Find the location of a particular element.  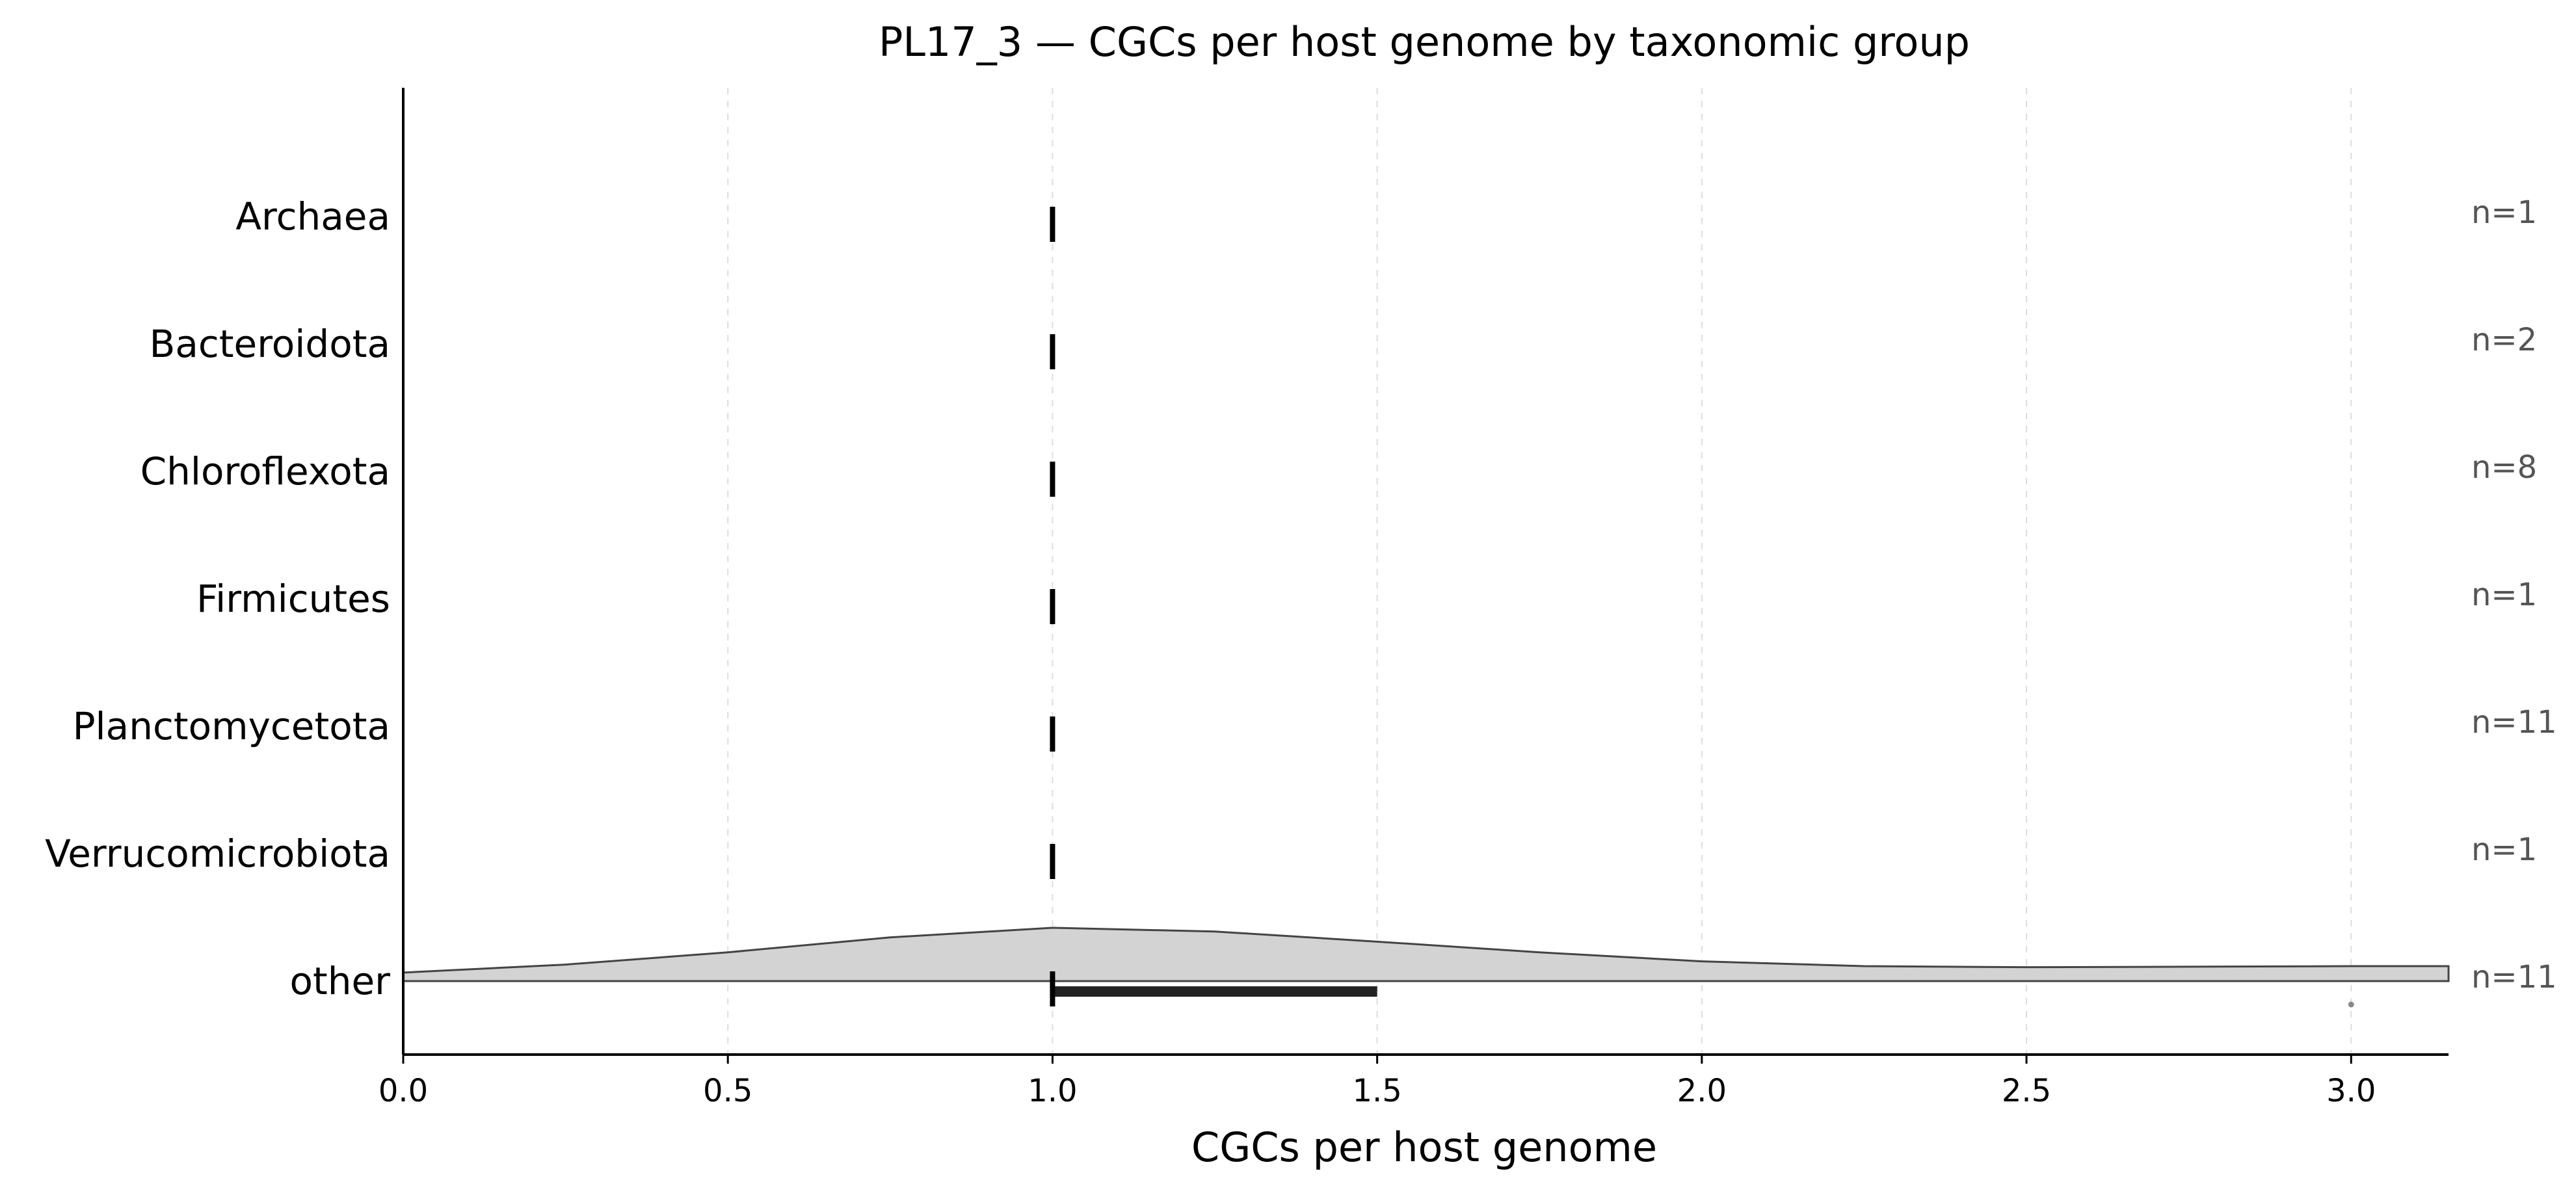

violin-layer is located at coordinates (1426, 954).